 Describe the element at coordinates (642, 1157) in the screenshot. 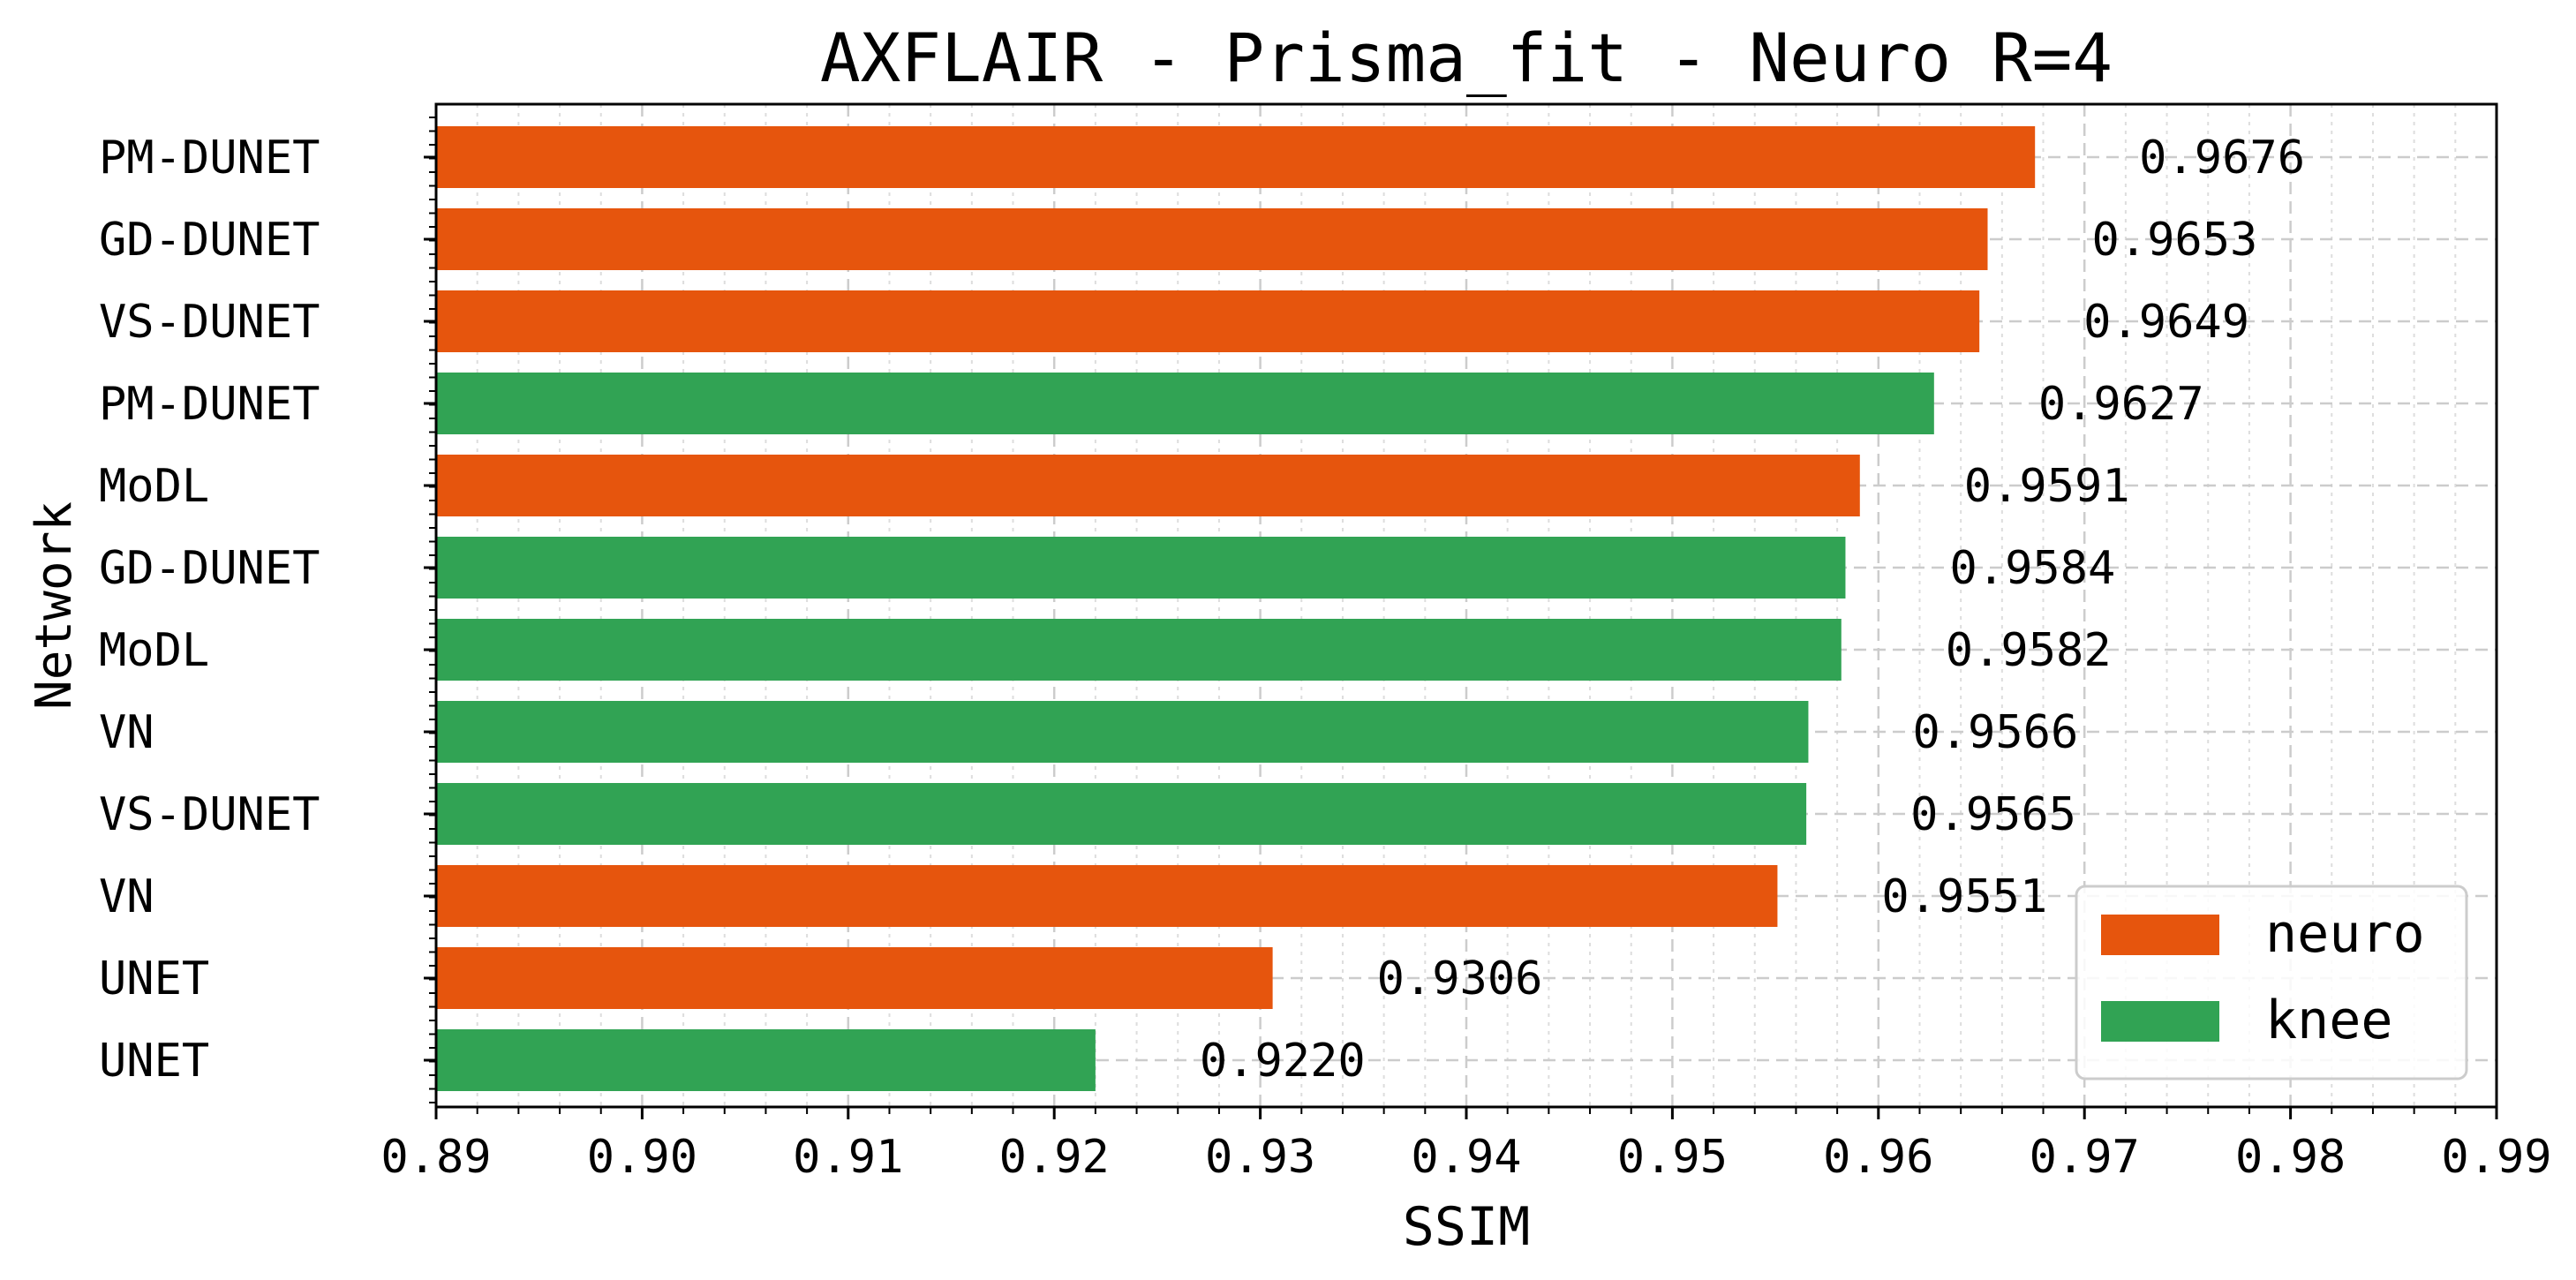

I see `x-tick-label: 0.90` at that location.